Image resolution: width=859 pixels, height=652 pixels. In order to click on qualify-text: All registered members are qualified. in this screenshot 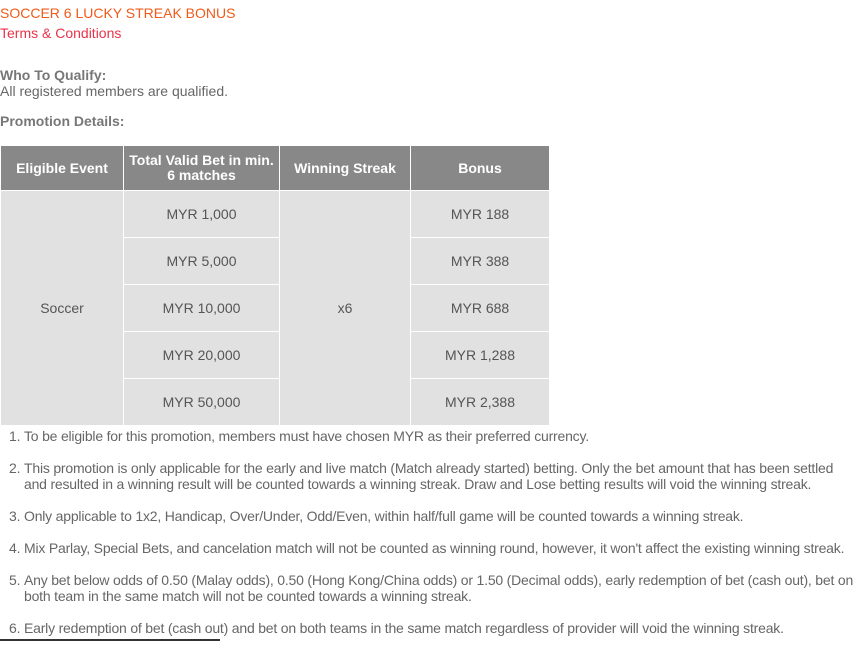, I will do `click(114, 91)`.